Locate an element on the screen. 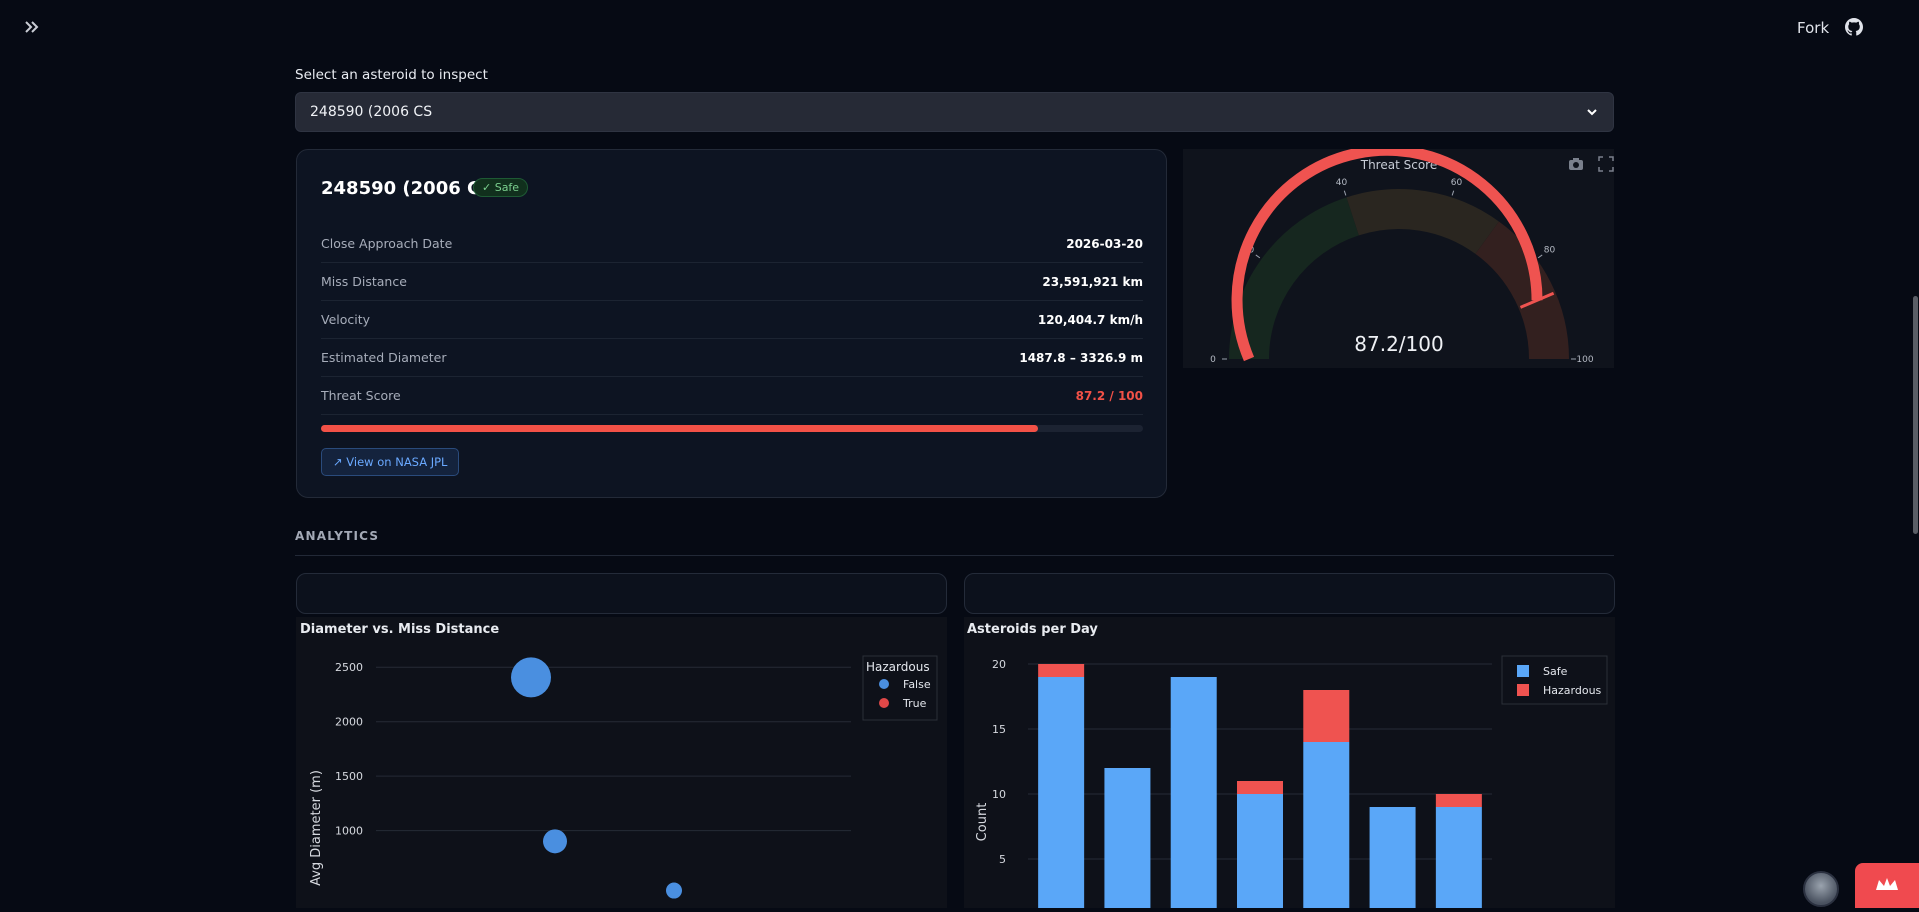 Image resolution: width=1919 pixels, height=912 pixels. bar-y-tick-label: 15 is located at coordinates (999, 729).